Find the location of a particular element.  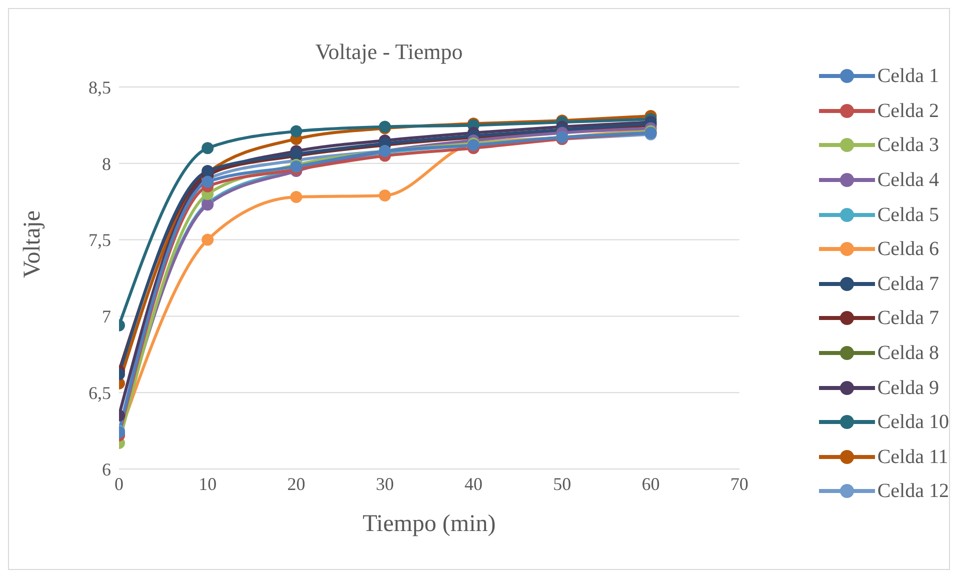

x-tick-label: 40 is located at coordinates (473, 484).